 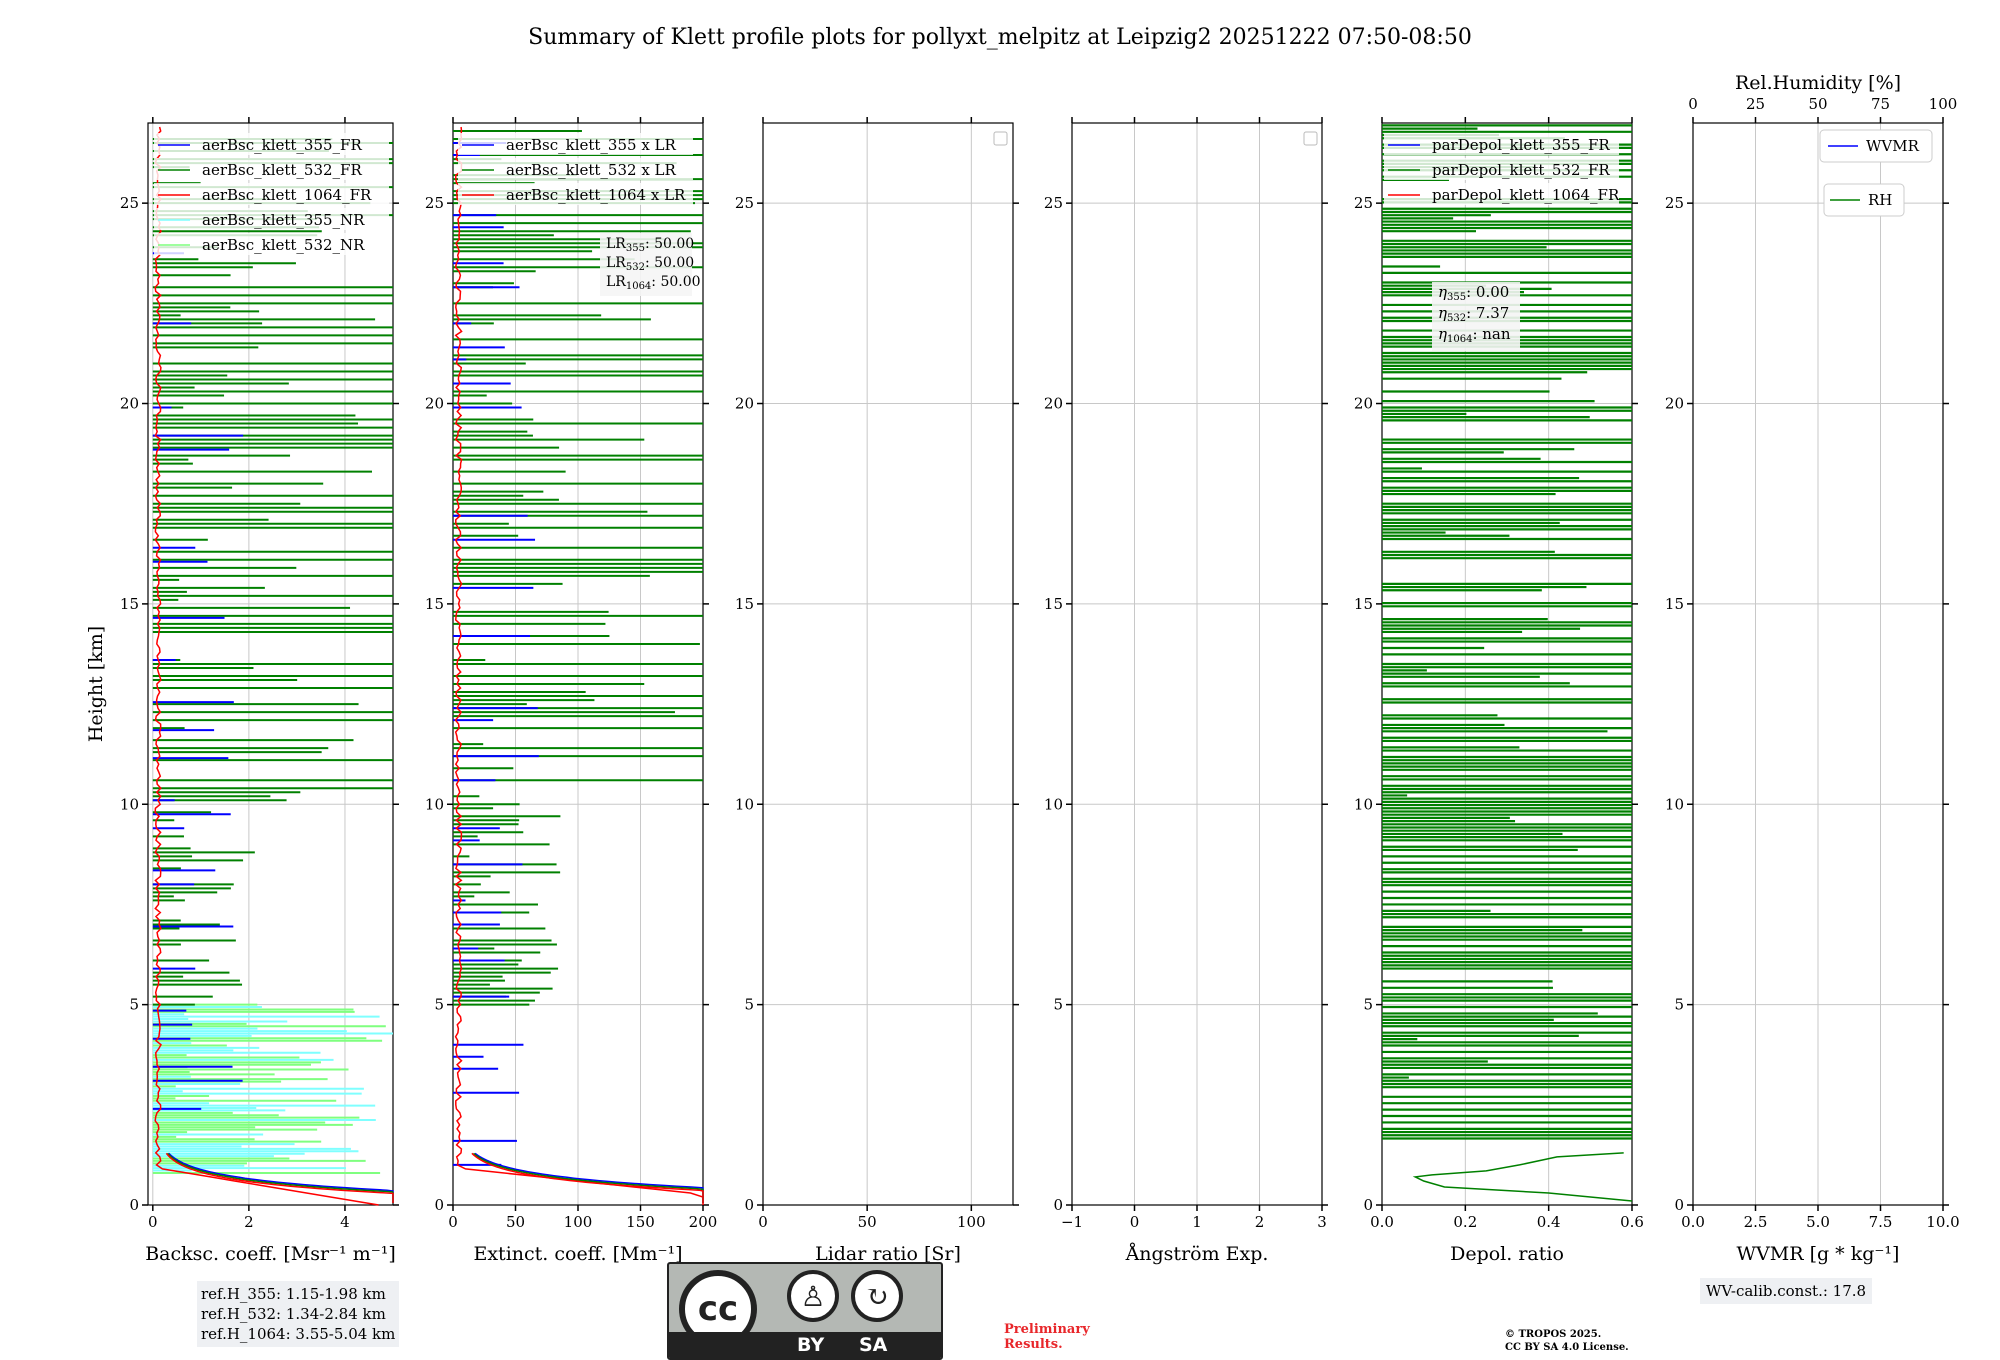 I want to click on wv-calib-box: WV-calib.const.: 17.8, so click(x=1786, y=1291).